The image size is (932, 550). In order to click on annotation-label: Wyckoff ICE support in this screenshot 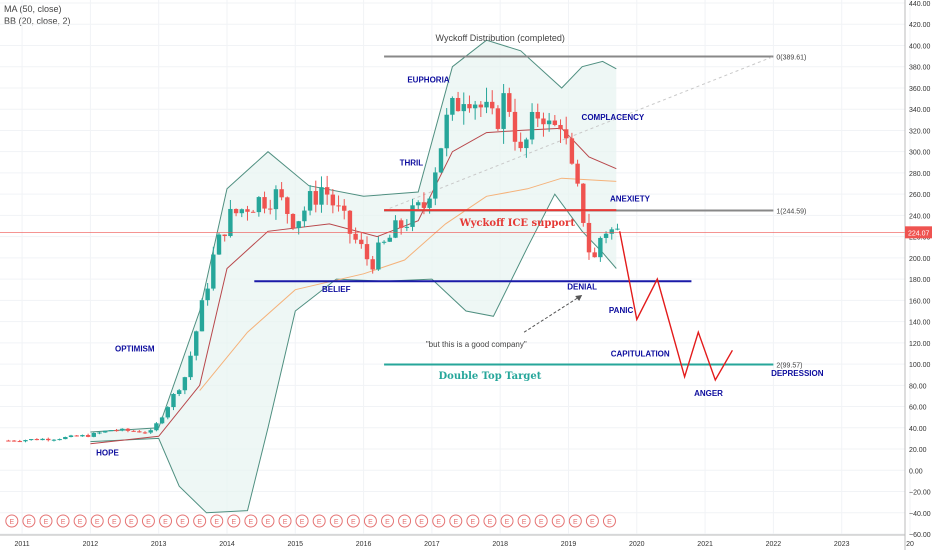, I will do `click(517, 223)`.